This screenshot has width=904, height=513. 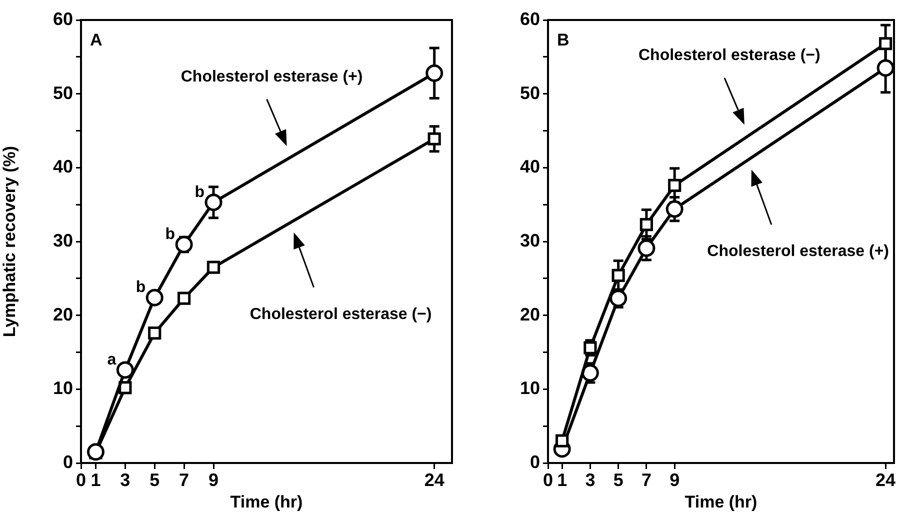 I want to click on annotation: a, so click(x=111, y=359).